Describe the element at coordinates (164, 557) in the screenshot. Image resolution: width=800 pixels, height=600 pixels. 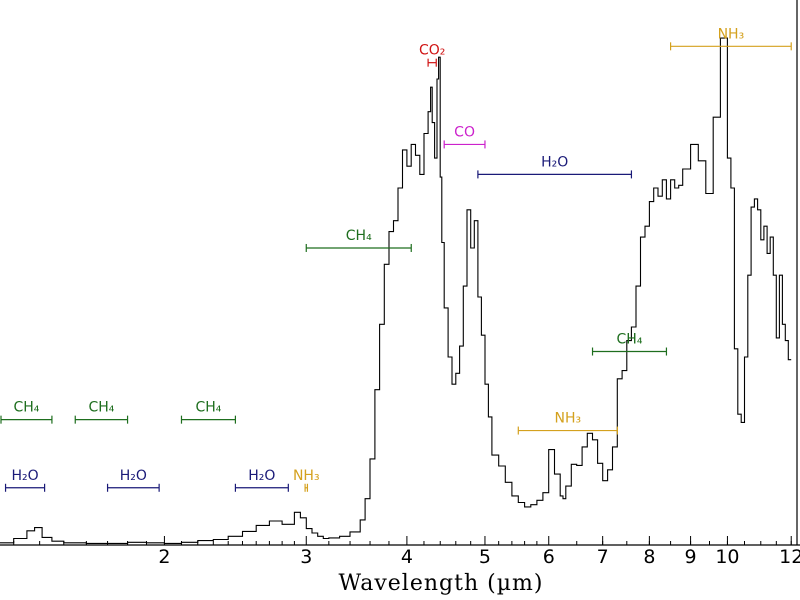
I see `x-tick-label: 2` at that location.